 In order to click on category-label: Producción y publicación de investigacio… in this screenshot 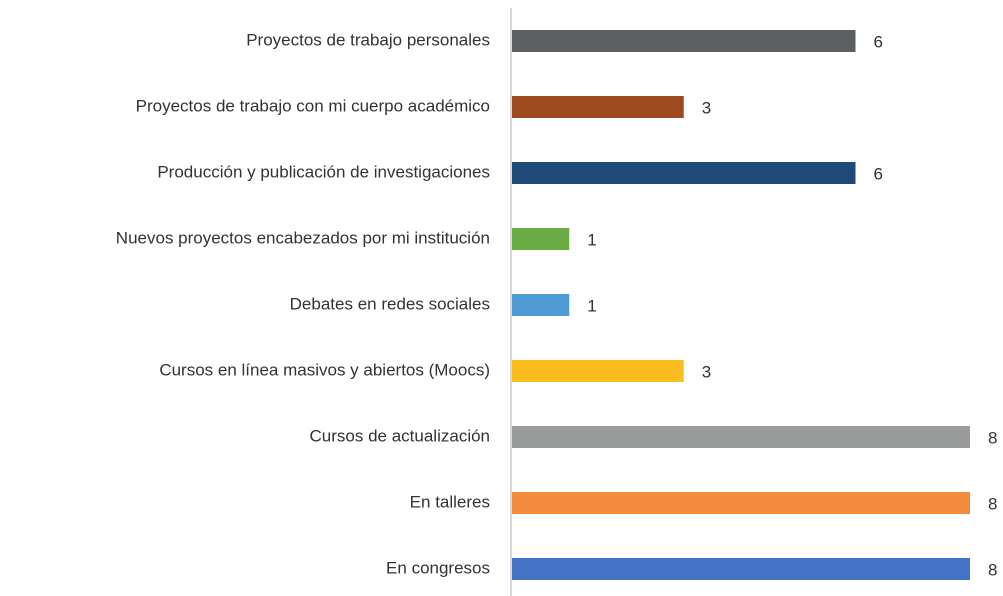, I will do `click(323, 171)`.